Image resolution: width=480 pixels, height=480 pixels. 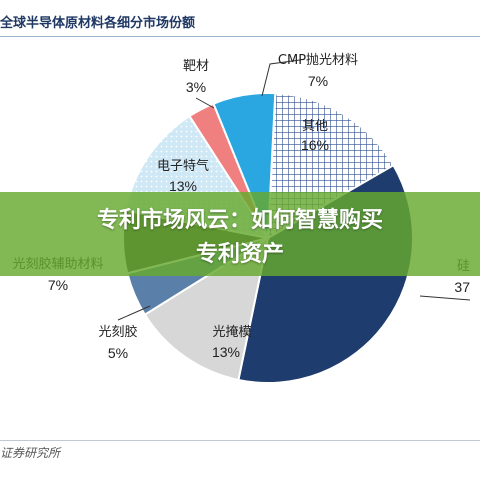 What do you see at coordinates (239, 220) in the screenshot?
I see `banner-line-1: 专利市场风云：如何智慧购买` at bounding box center [239, 220].